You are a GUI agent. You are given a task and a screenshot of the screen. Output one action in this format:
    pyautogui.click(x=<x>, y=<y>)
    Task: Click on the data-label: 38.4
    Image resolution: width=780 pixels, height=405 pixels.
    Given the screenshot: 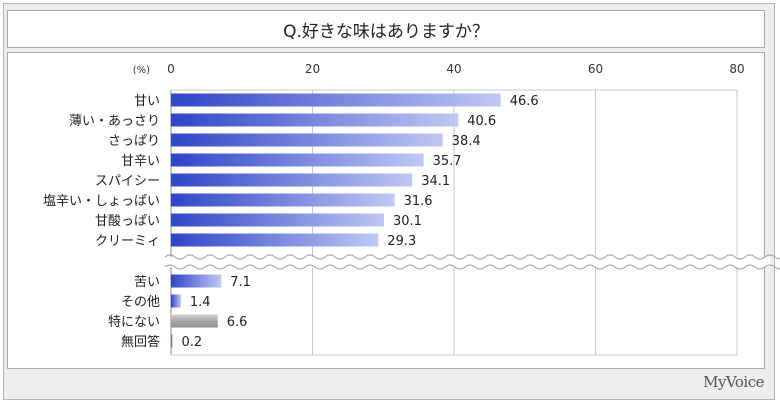 What is the action you would take?
    pyautogui.click(x=466, y=141)
    